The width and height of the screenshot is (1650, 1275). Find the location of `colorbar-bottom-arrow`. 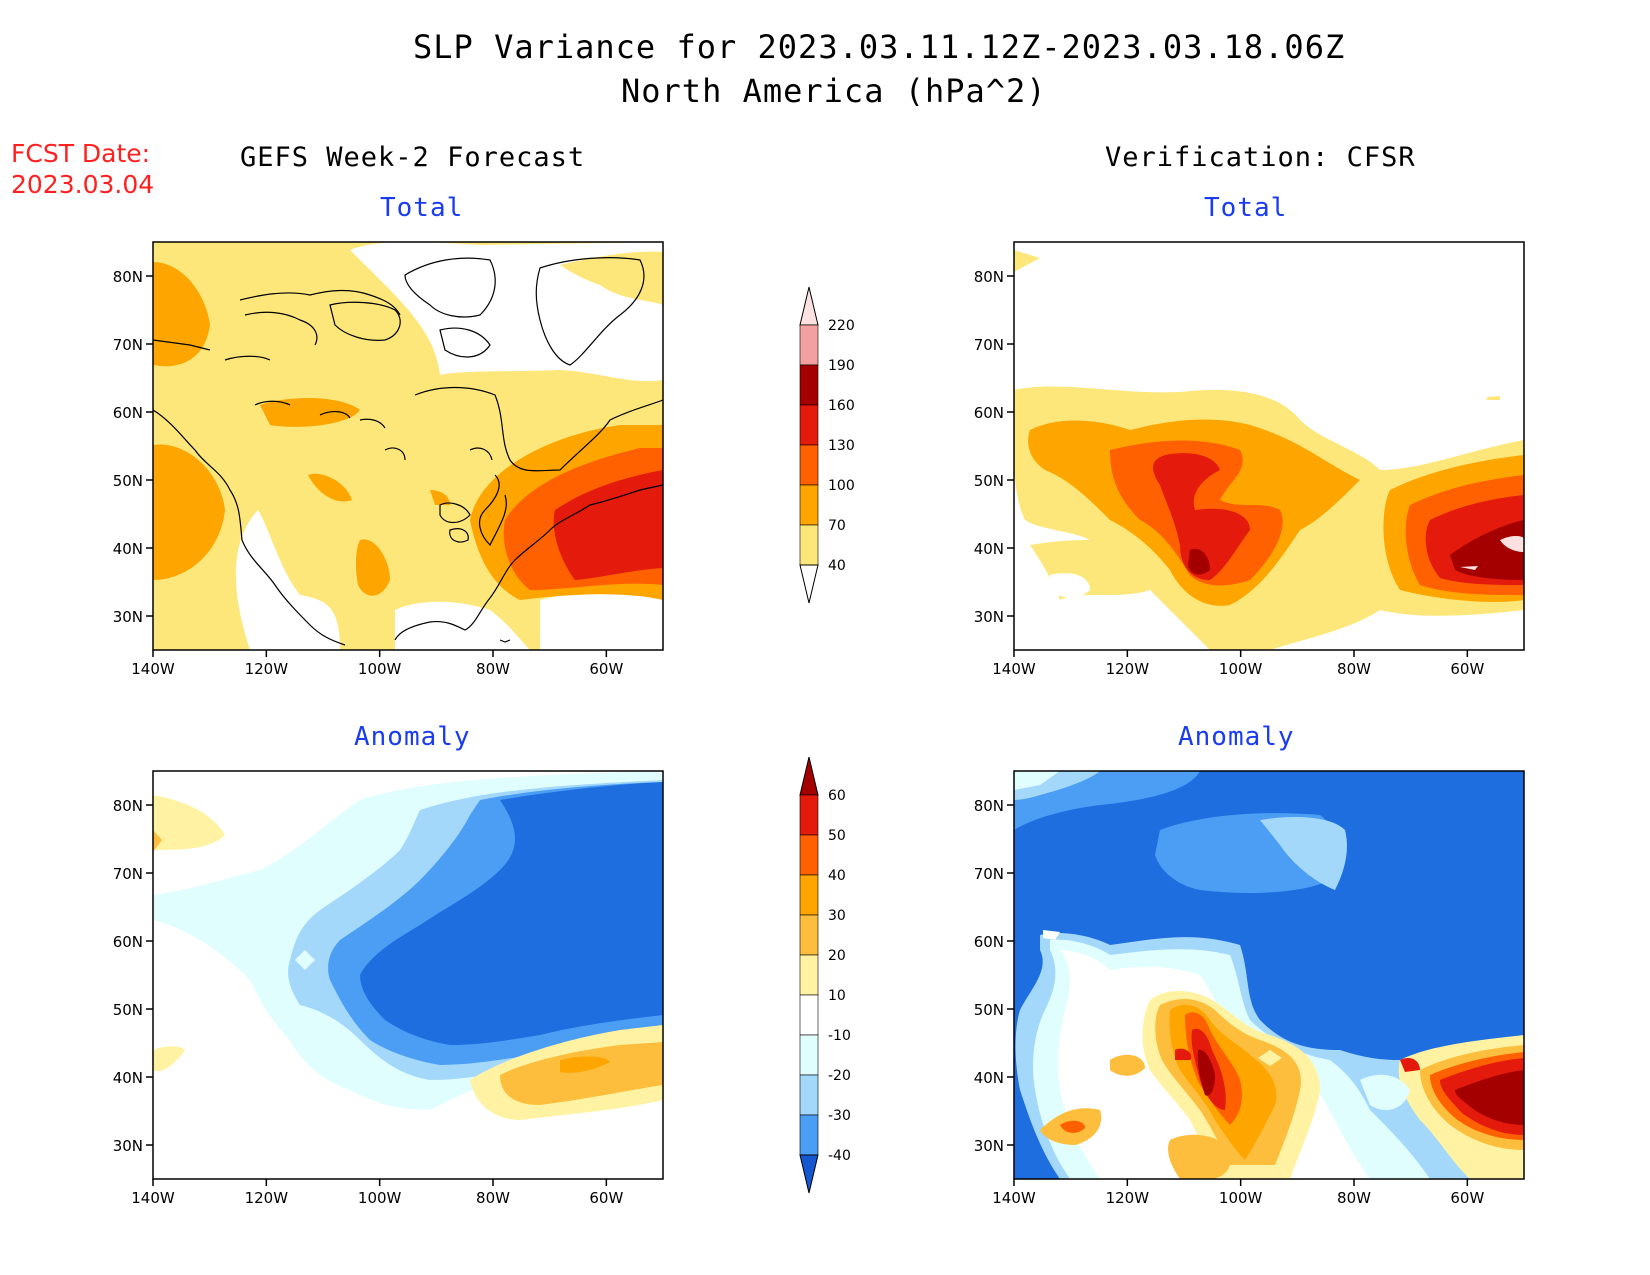

colorbar-bottom-arrow is located at coordinates (809, 584).